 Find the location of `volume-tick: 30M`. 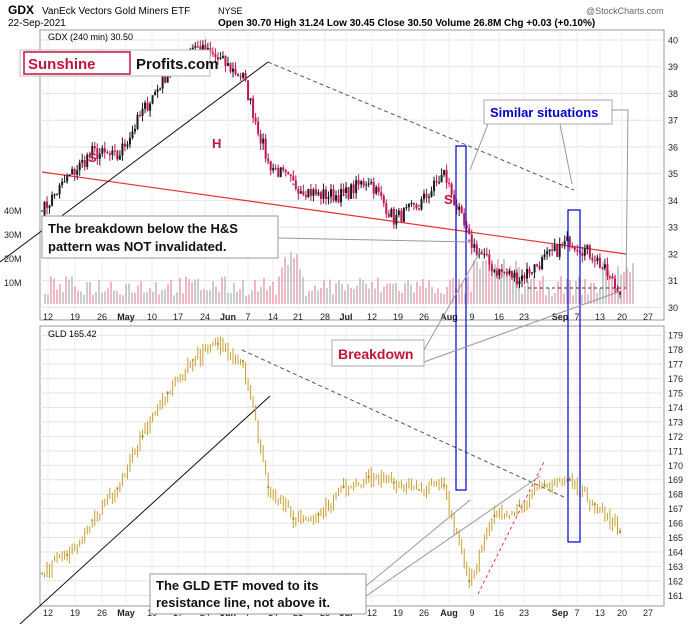

volume-tick: 30M is located at coordinates (13, 235).